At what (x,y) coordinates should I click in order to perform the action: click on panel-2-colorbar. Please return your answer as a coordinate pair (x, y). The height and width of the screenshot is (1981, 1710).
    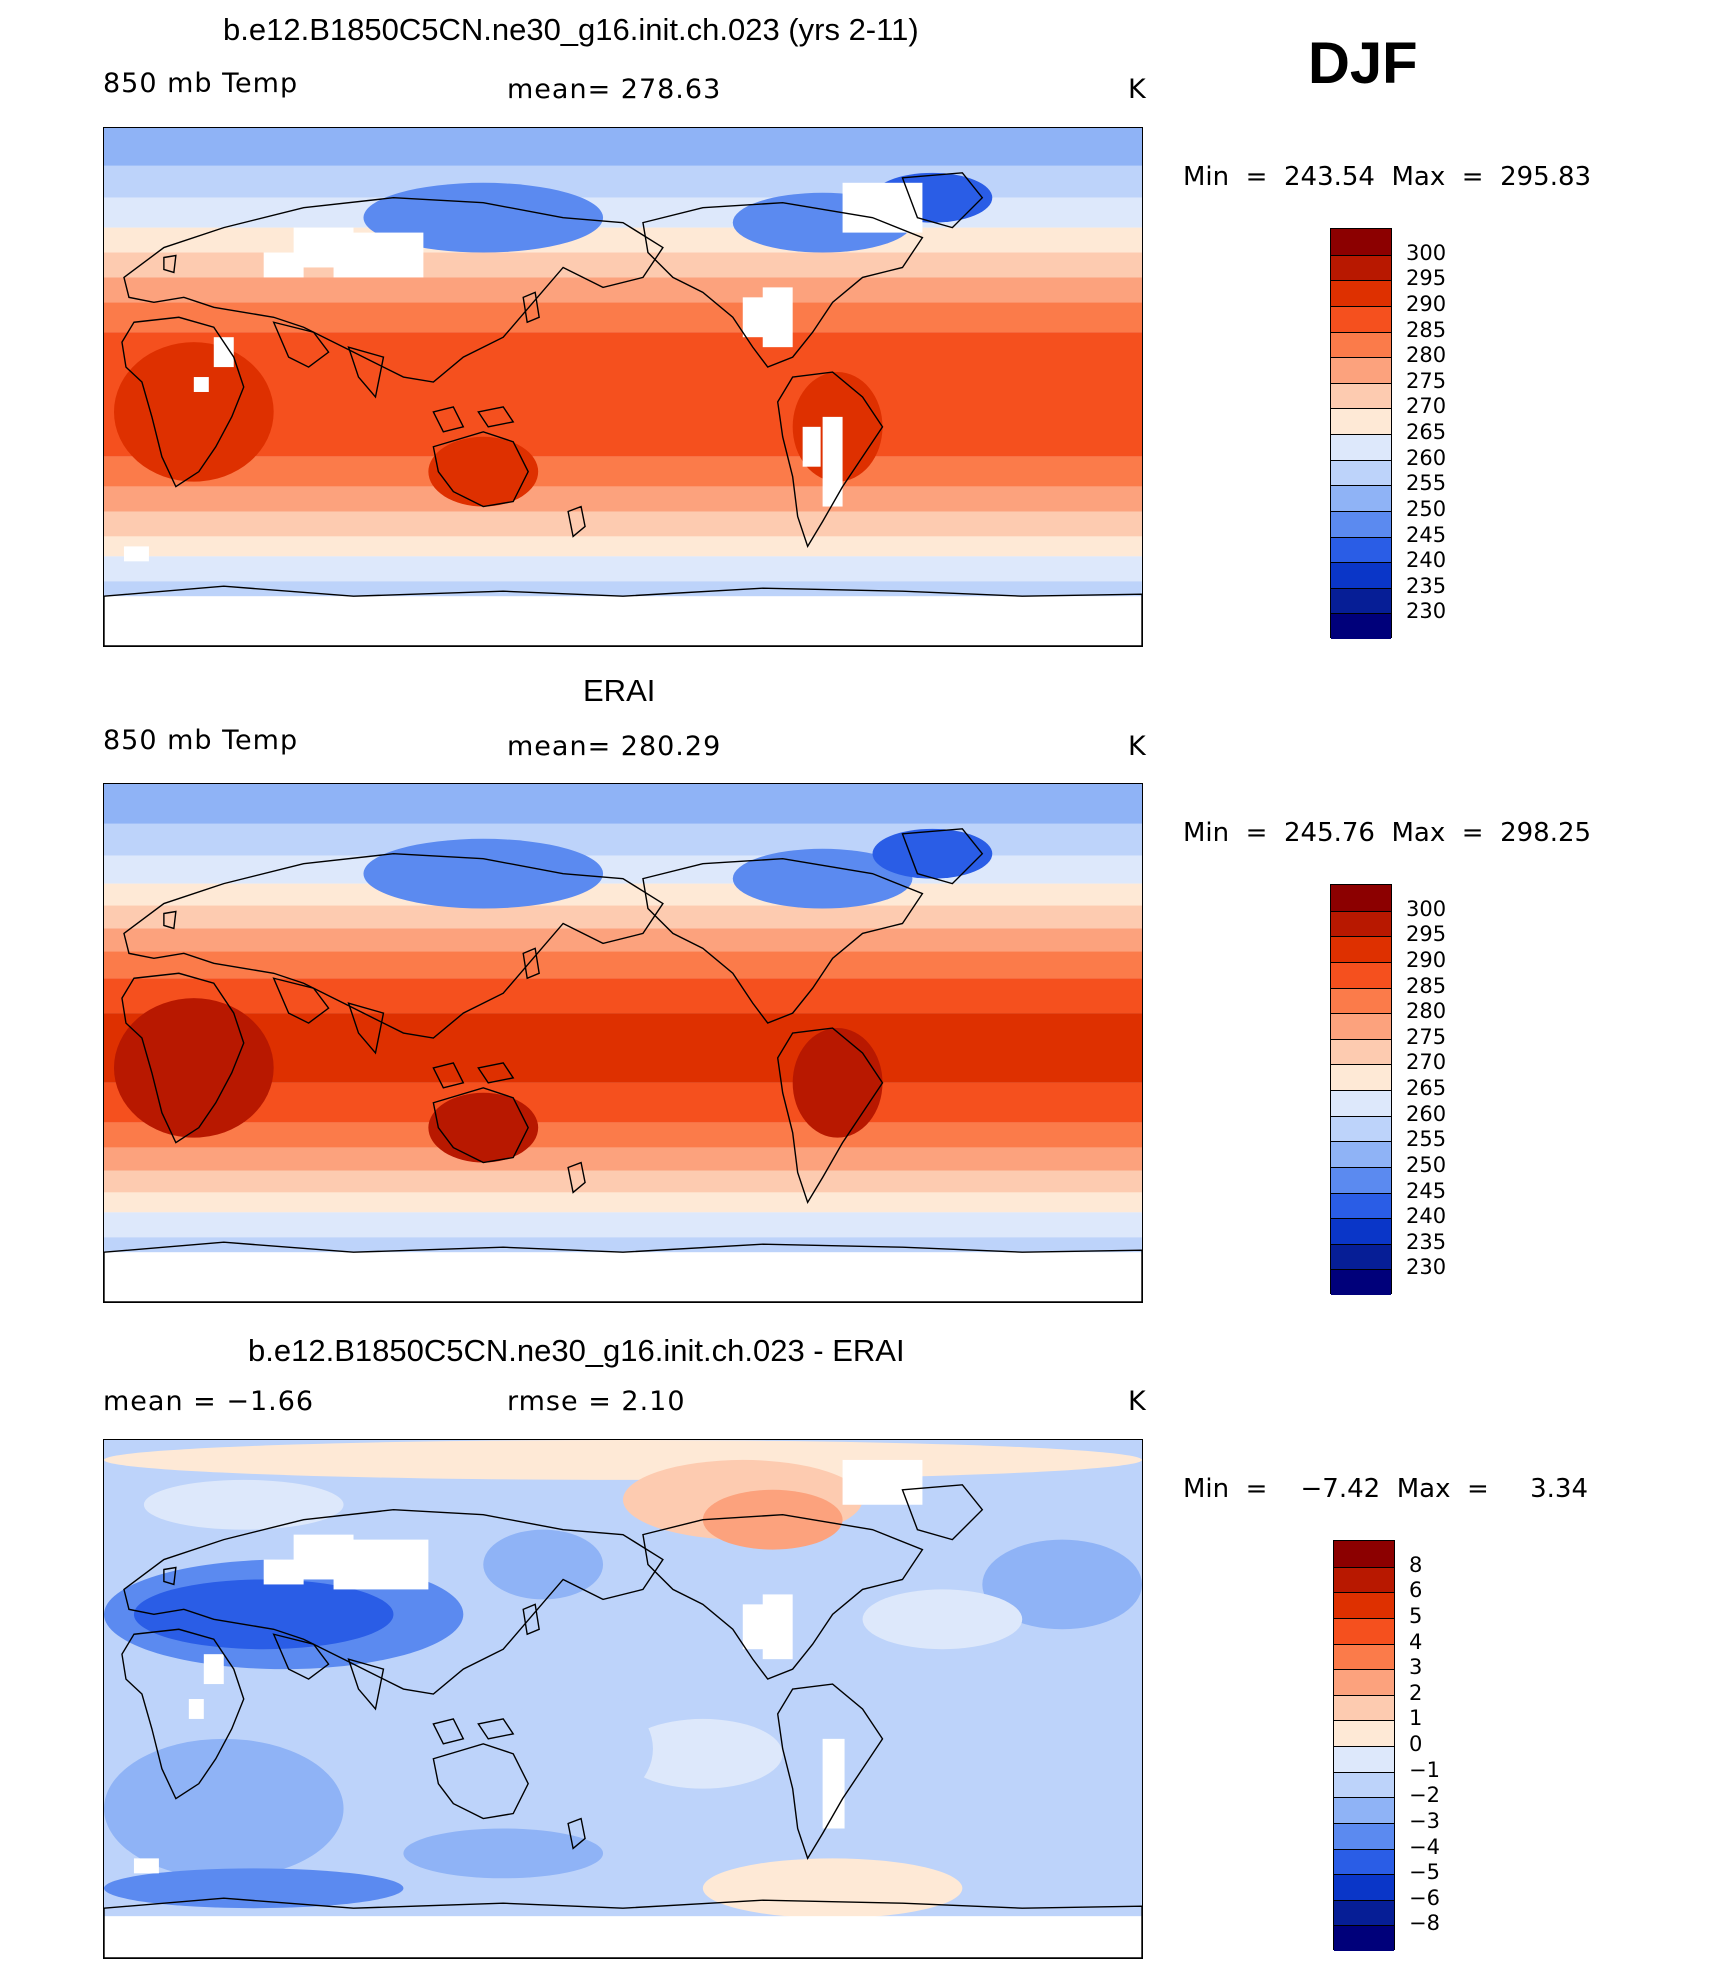
    Looking at the image, I should click on (1361, 1089).